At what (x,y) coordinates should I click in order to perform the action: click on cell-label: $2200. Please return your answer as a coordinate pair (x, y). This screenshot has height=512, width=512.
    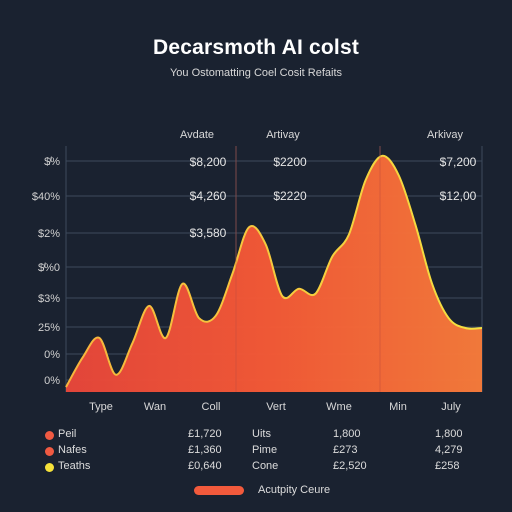
    Looking at the image, I should click on (290, 162).